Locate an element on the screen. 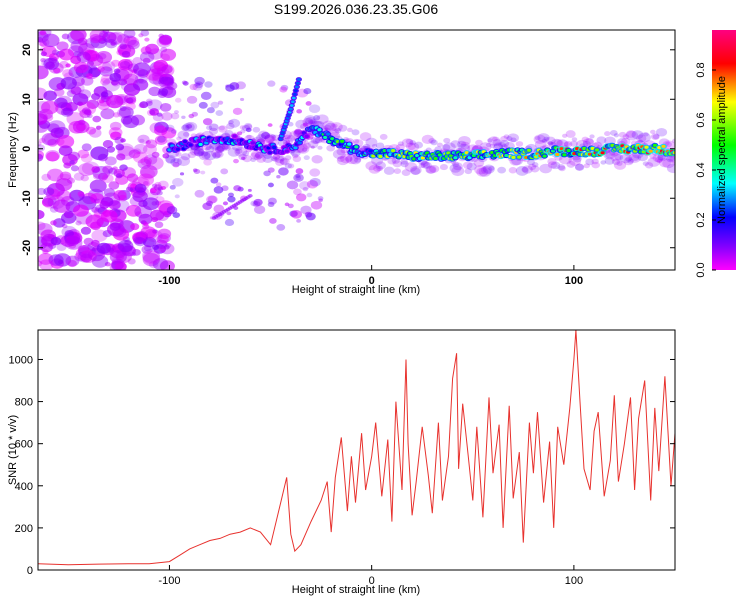 This screenshot has height=600, width=750. y-tick-label: 0 is located at coordinates (30, 571).